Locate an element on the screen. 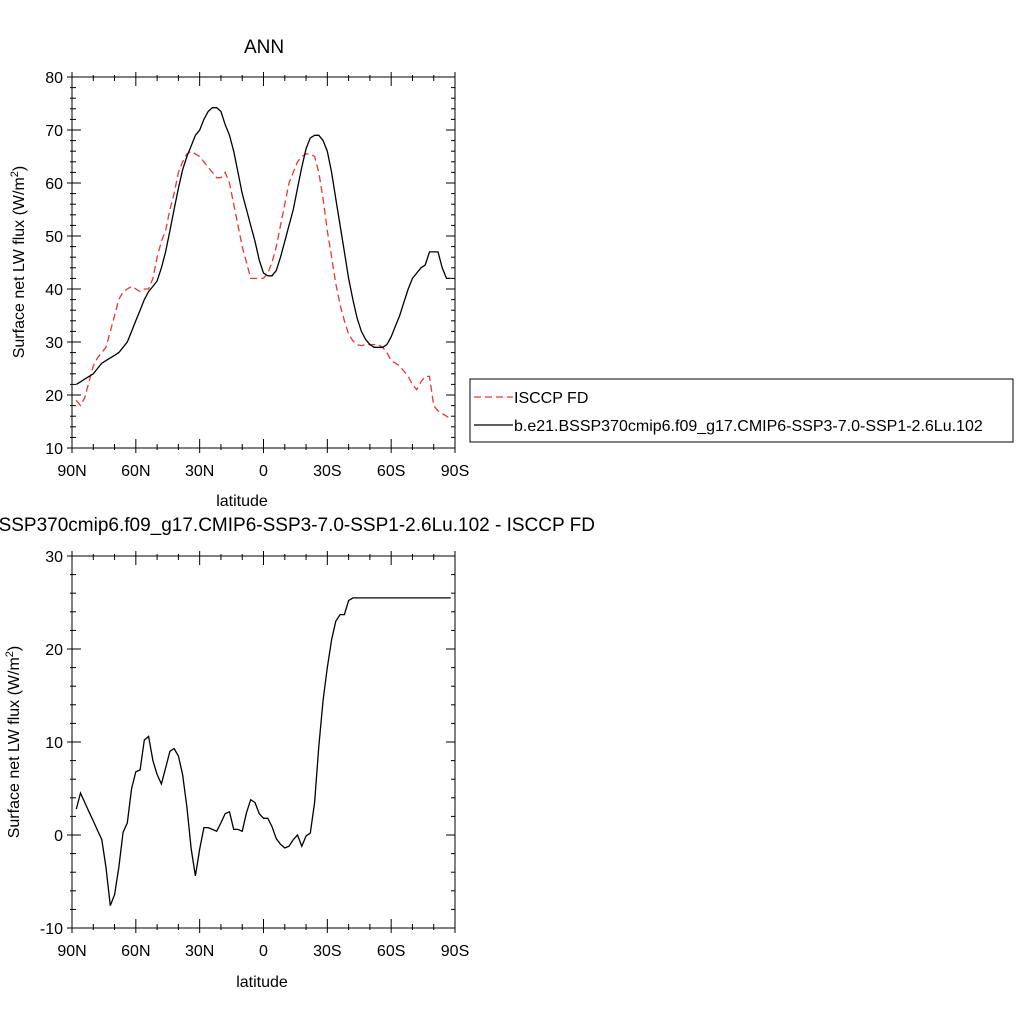 Image resolution: width=1024 pixels, height=1024 pixels. panel1-ylabel: Surface net LW flux (W/m2) is located at coordinates (18, 262).